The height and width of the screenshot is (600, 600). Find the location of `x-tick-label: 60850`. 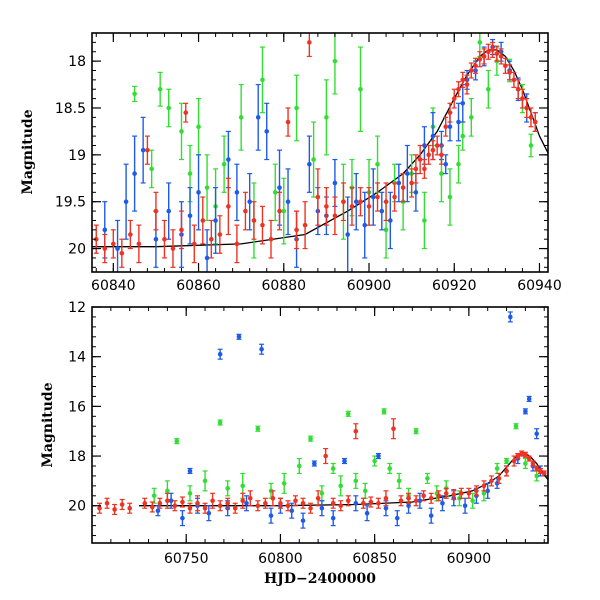

x-tick-label: 60850 is located at coordinates (374, 559).